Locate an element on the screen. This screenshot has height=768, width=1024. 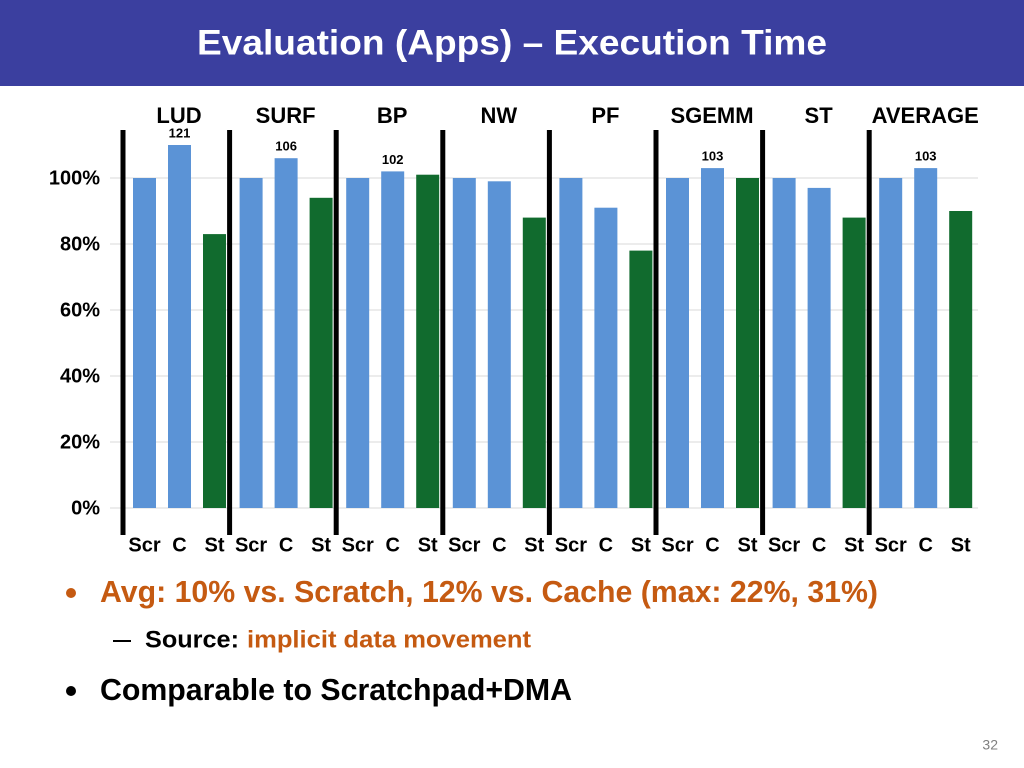
group-label: SGEMM is located at coordinates (711, 115).